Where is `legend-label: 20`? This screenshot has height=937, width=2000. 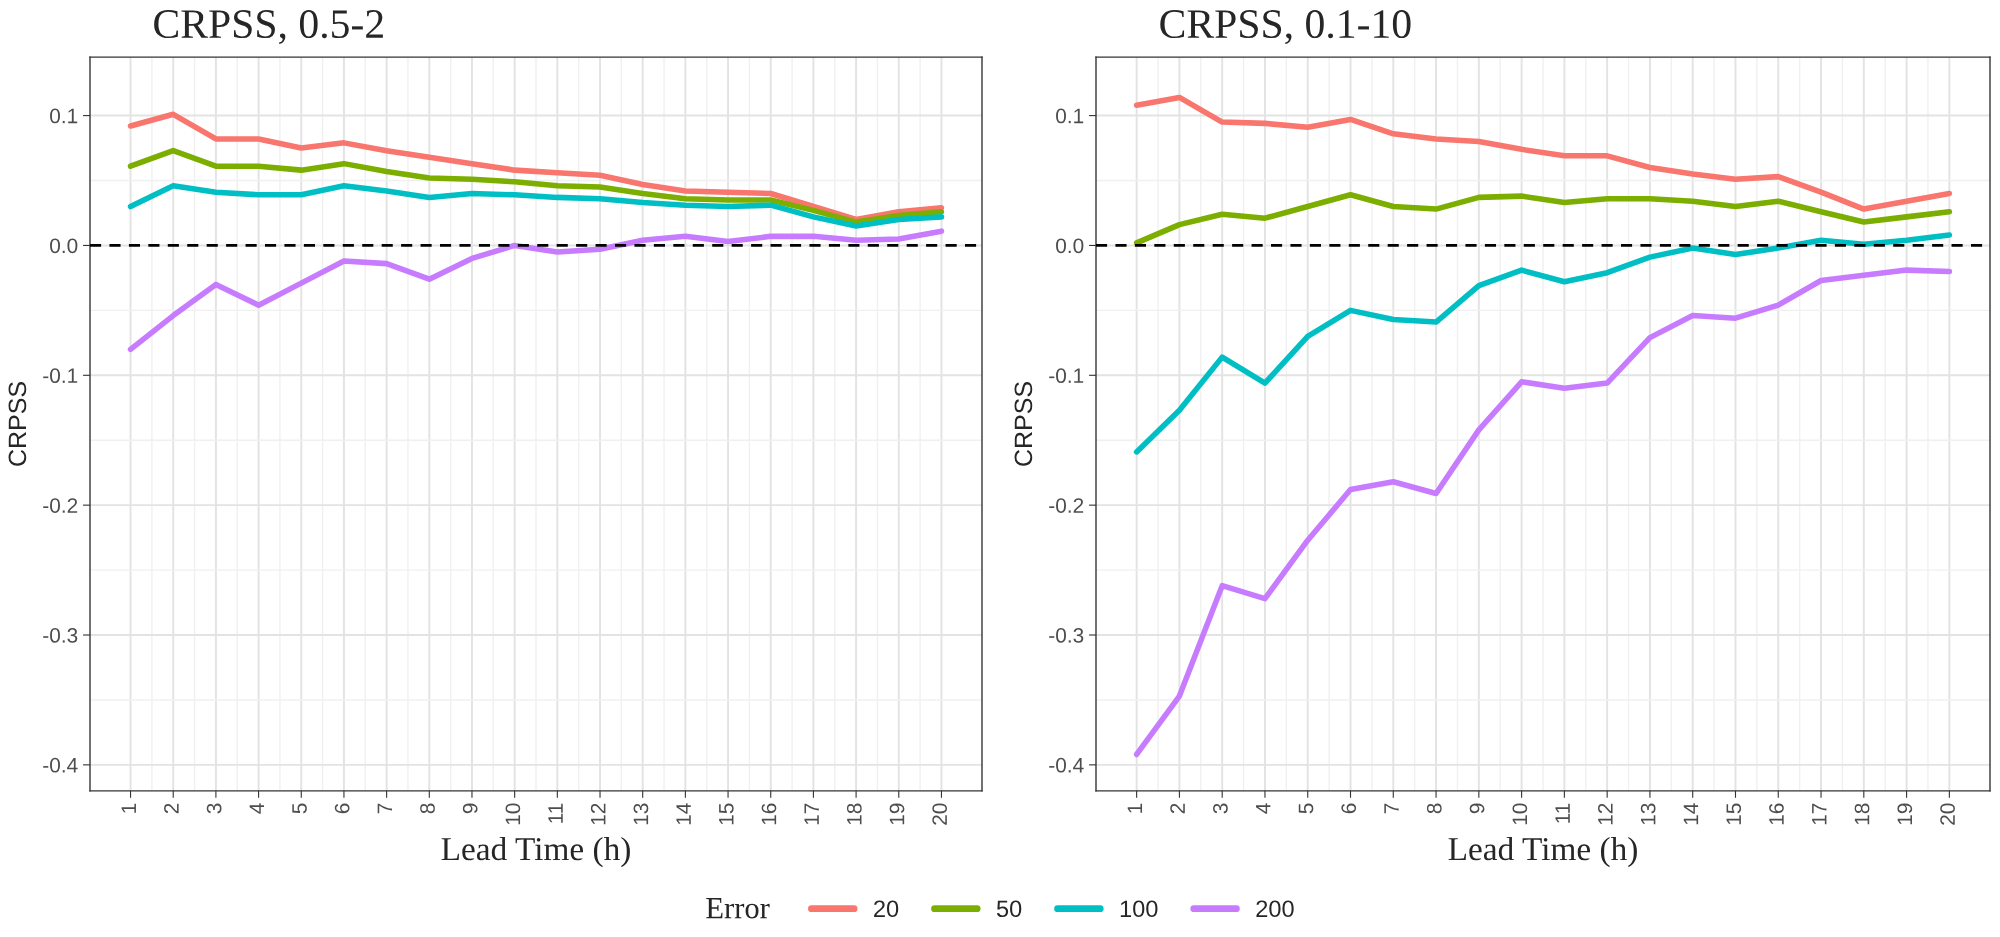
legend-label: 20 is located at coordinates (886, 909).